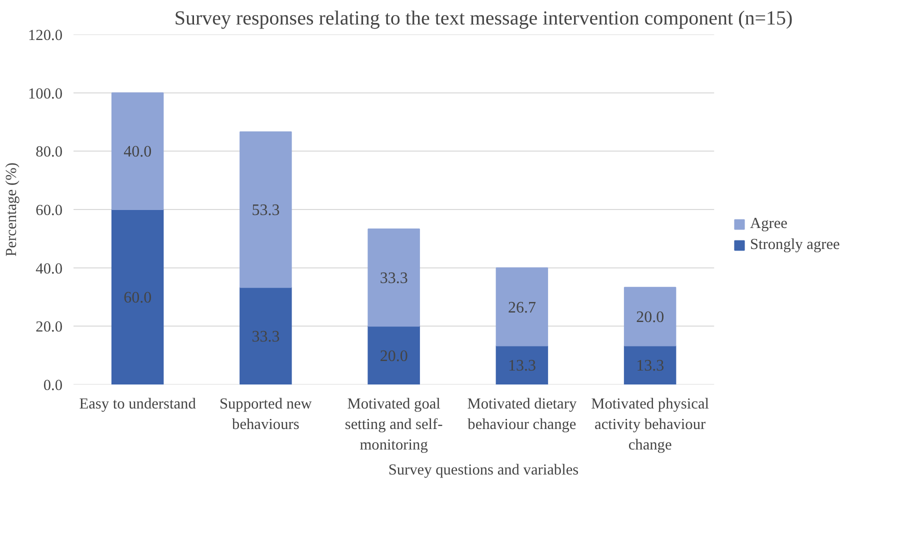  Describe the element at coordinates (137, 404) in the screenshot. I see `x-tick-label: Easy to understand` at that location.